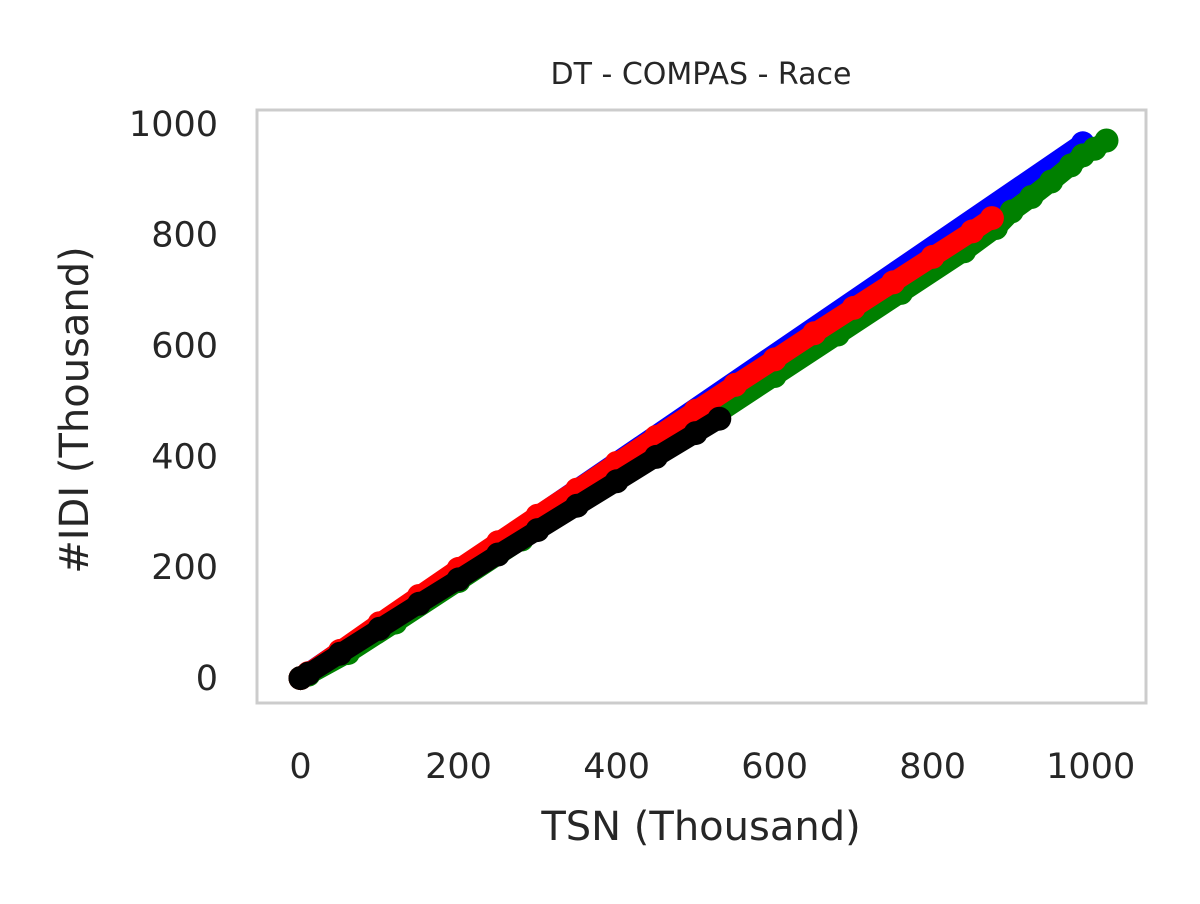  I want to click on y-tick-label: 200, so click(184, 568).